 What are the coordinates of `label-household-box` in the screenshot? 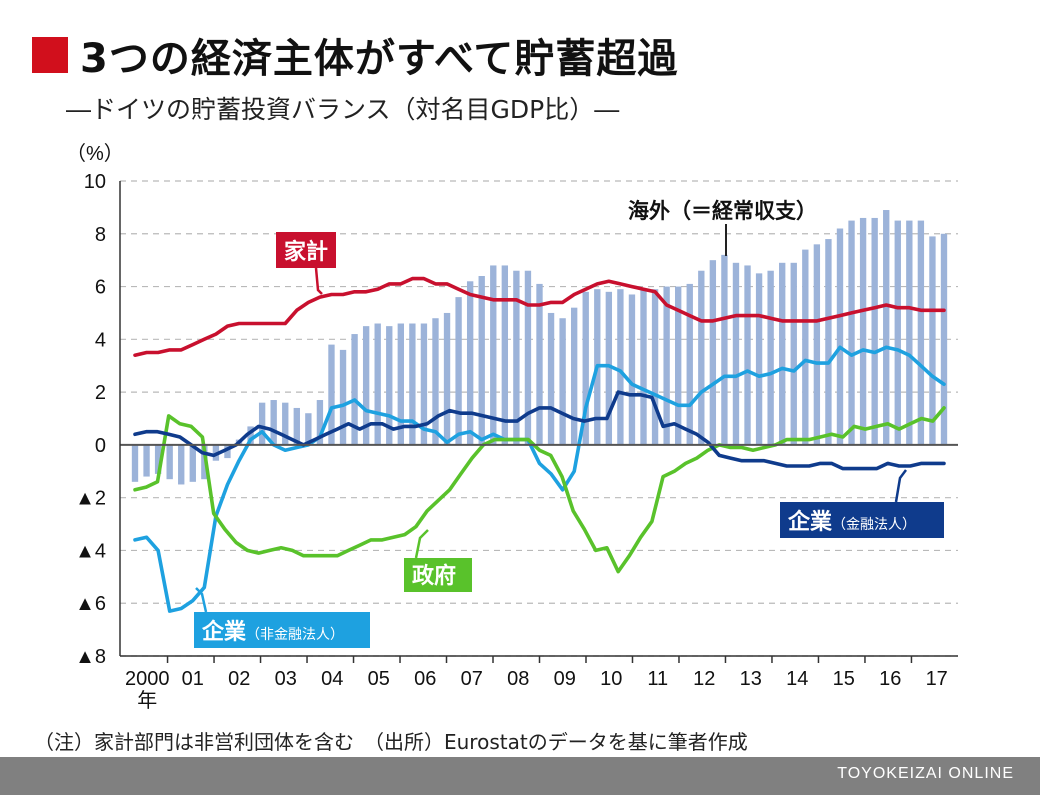 It's located at (306, 250).